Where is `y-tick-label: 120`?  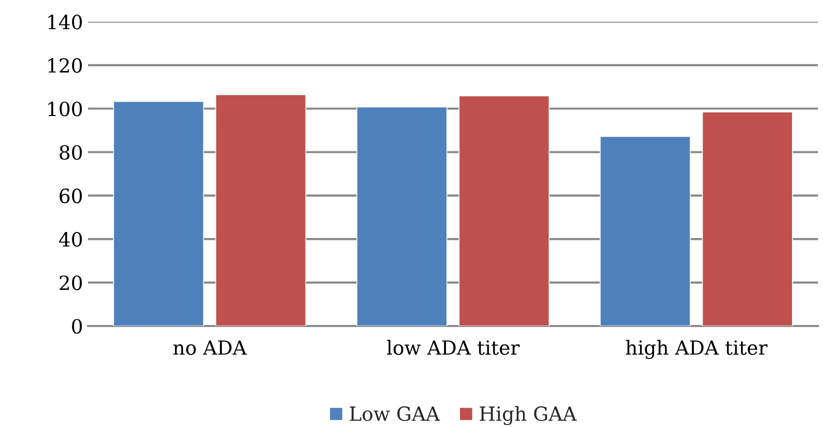
y-tick-label: 120 is located at coordinates (65, 65).